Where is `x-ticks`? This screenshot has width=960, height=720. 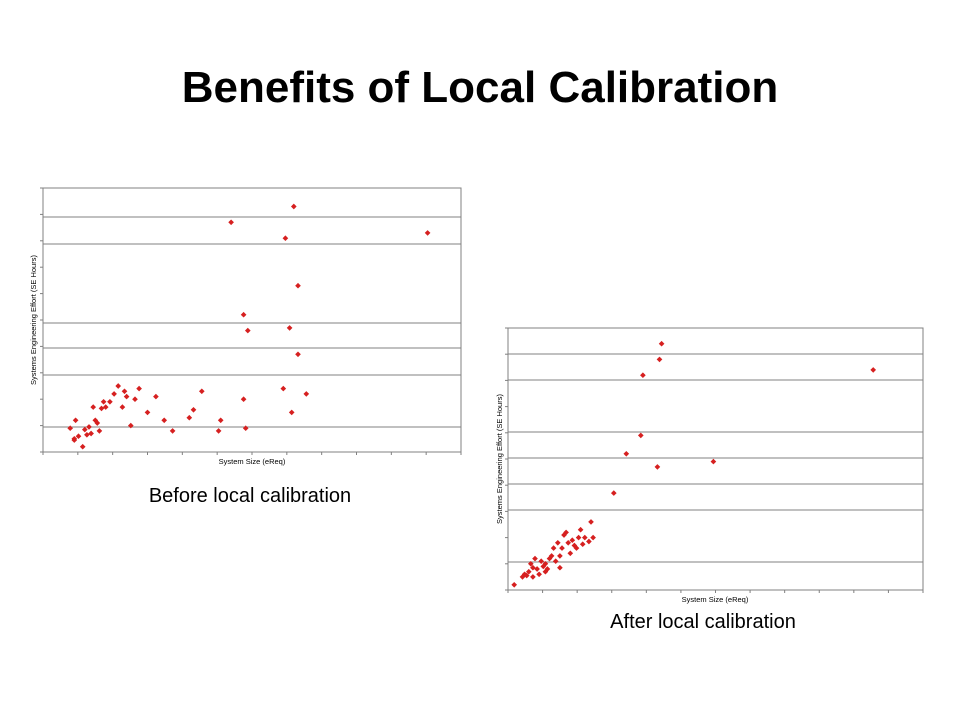 x-ticks is located at coordinates (715, 591).